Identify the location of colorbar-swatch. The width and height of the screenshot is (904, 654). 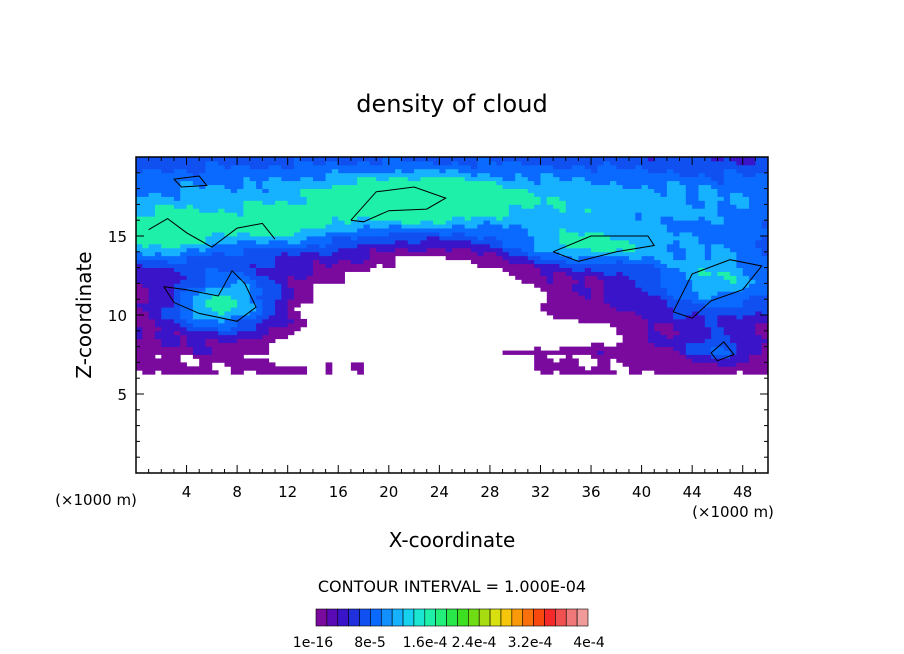
(430, 617).